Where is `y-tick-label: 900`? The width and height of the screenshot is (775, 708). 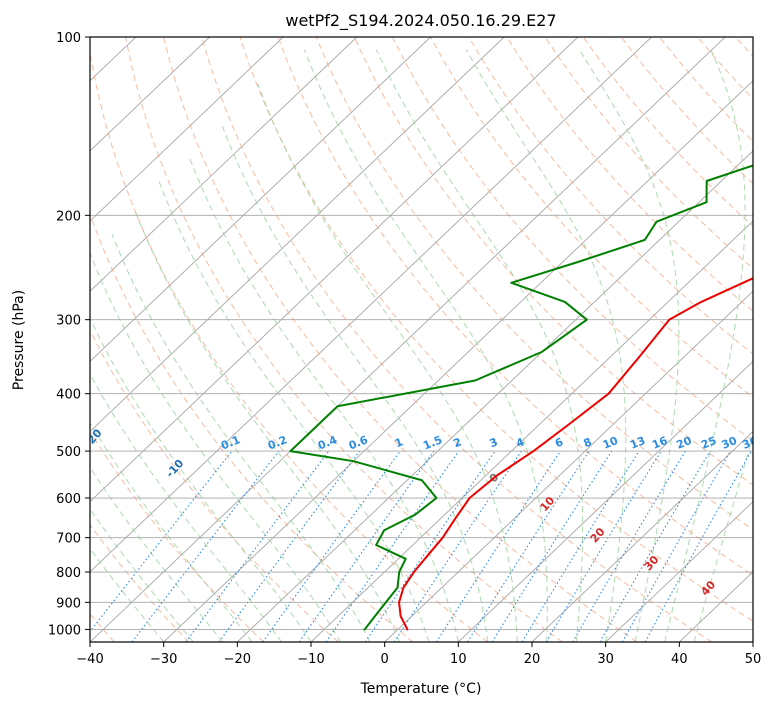 y-tick-label: 900 is located at coordinates (68, 603).